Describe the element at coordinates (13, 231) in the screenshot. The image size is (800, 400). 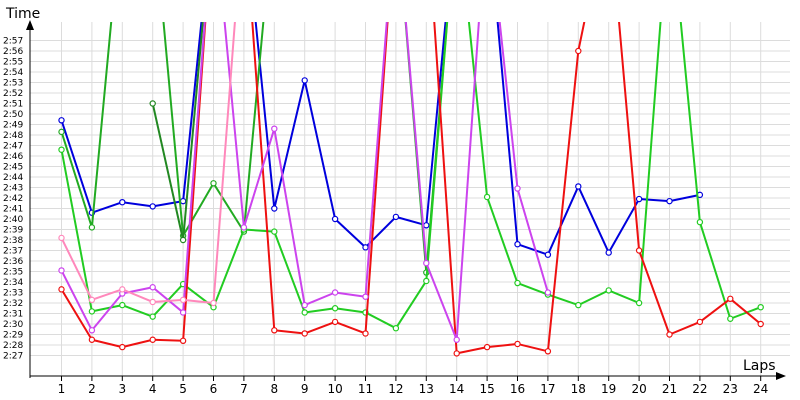
I see `y-tick-label: 2:39` at that location.